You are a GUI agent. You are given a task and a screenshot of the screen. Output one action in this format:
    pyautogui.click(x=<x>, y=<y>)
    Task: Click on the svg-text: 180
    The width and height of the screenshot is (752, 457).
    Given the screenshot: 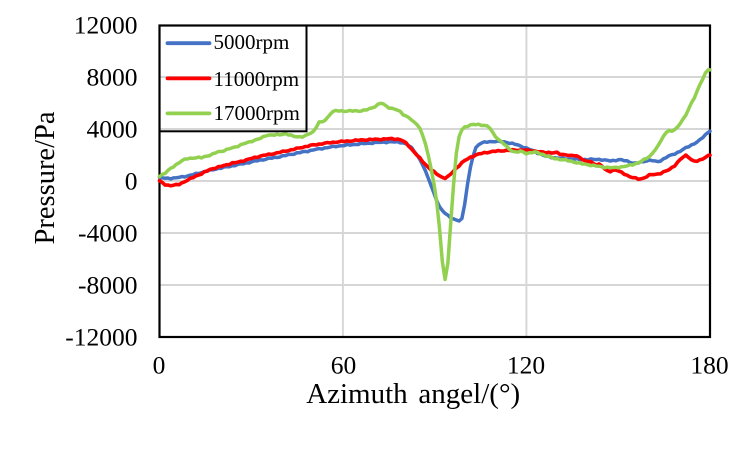 What is the action you would take?
    pyautogui.click(x=709, y=364)
    